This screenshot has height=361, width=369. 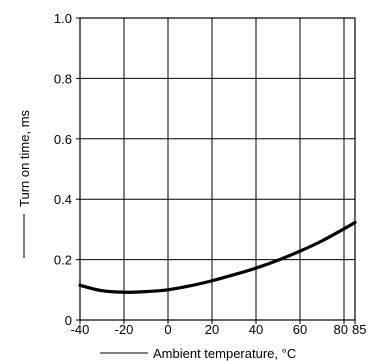 What do you see at coordinates (212, 329) in the screenshot?
I see `x-tick-label: 20` at bounding box center [212, 329].